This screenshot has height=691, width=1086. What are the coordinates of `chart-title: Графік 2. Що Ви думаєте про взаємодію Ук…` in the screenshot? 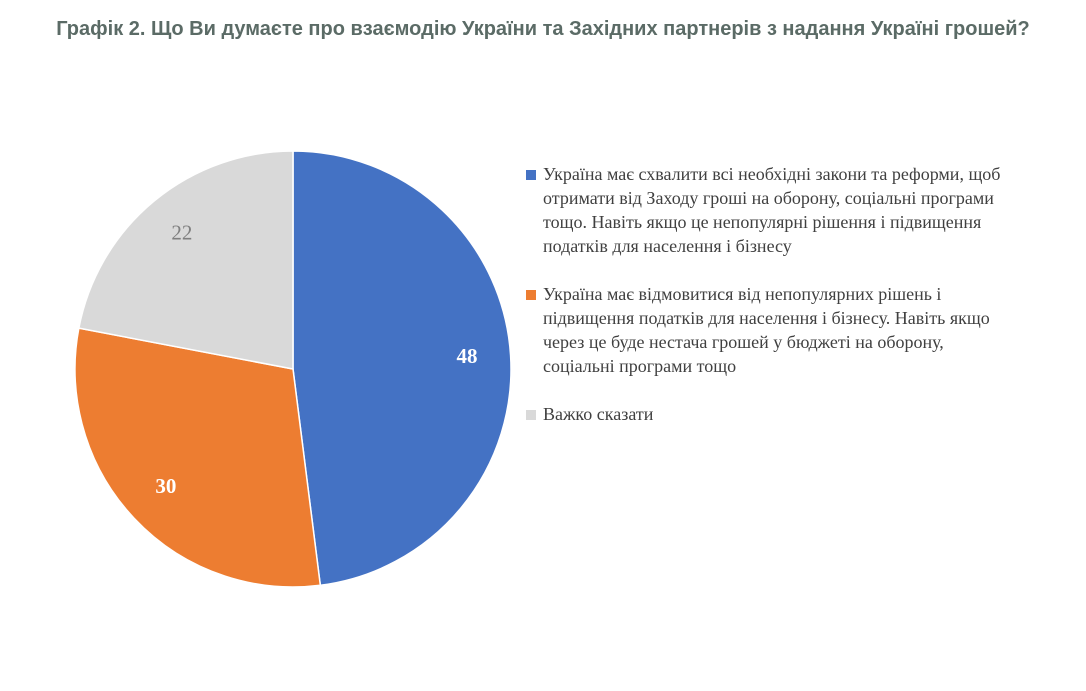 It's located at (543, 29).